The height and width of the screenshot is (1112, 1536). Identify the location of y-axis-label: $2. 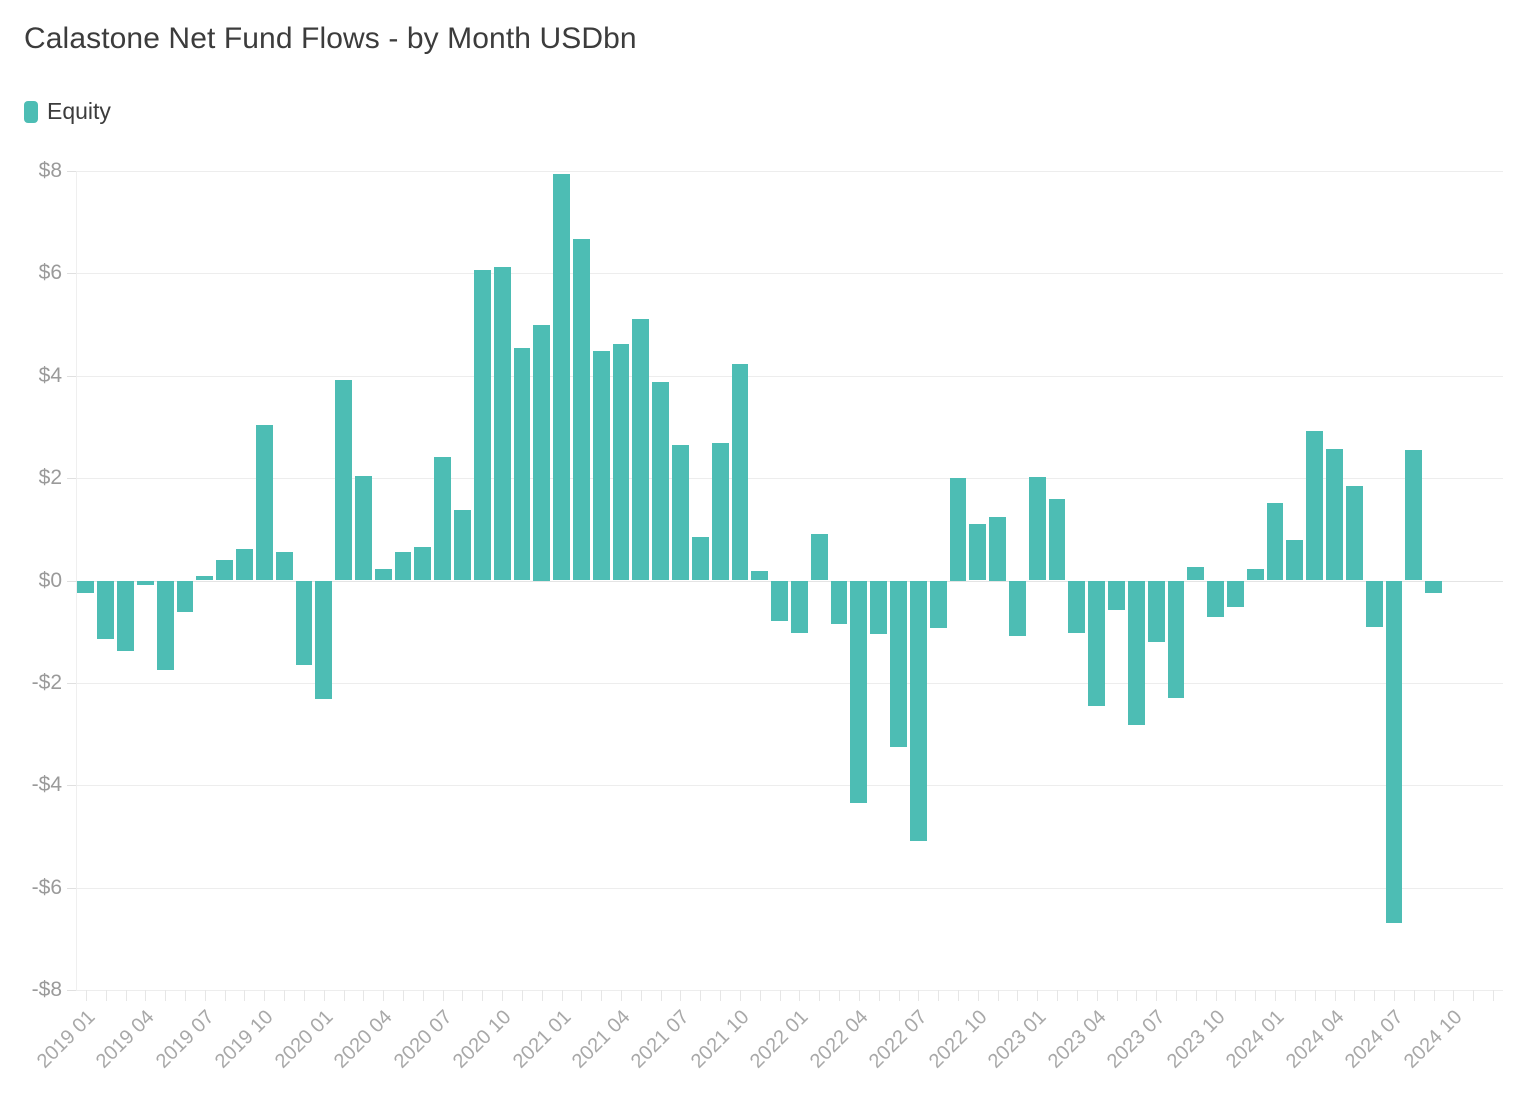
(50, 478).